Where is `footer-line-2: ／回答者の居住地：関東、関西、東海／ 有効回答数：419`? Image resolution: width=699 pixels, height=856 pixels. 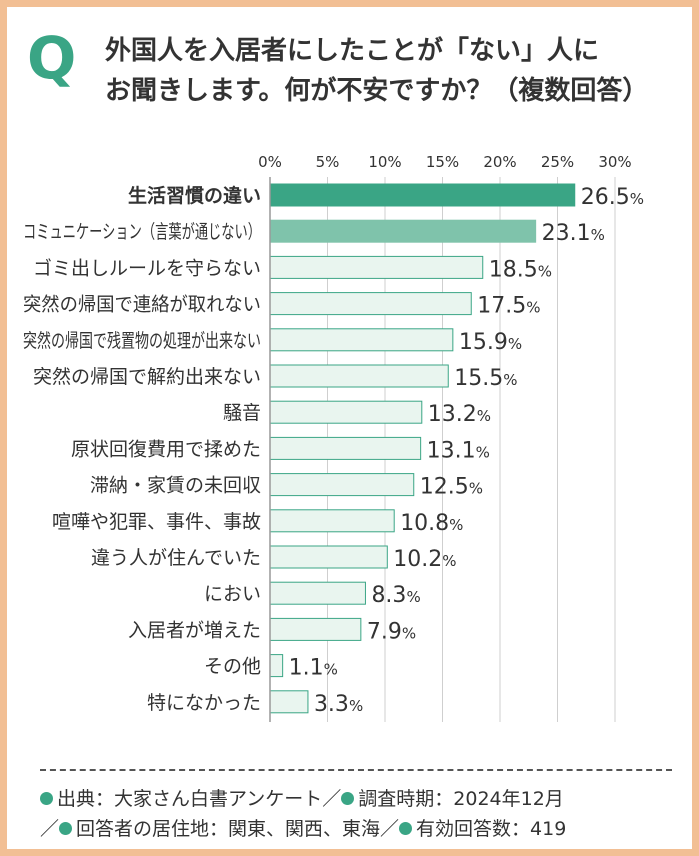
footer-line-2: ／回答者の居住地：関東、関西、東海／ 有効回答数：419 is located at coordinates (360, 829).